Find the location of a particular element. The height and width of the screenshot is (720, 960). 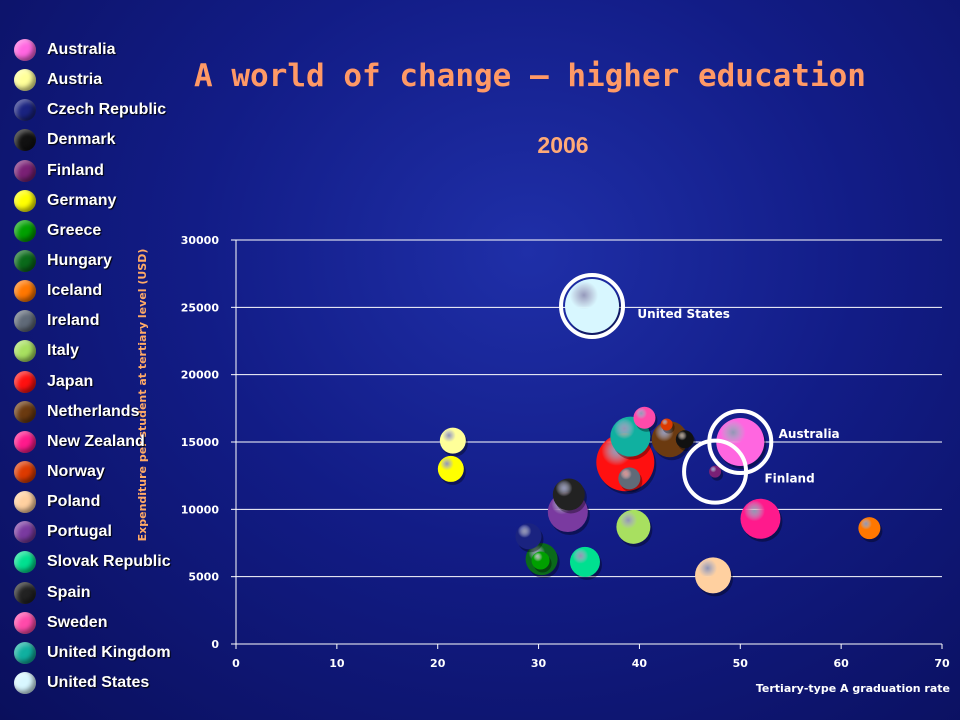

annotation-australia: Australia is located at coordinates (809, 434).